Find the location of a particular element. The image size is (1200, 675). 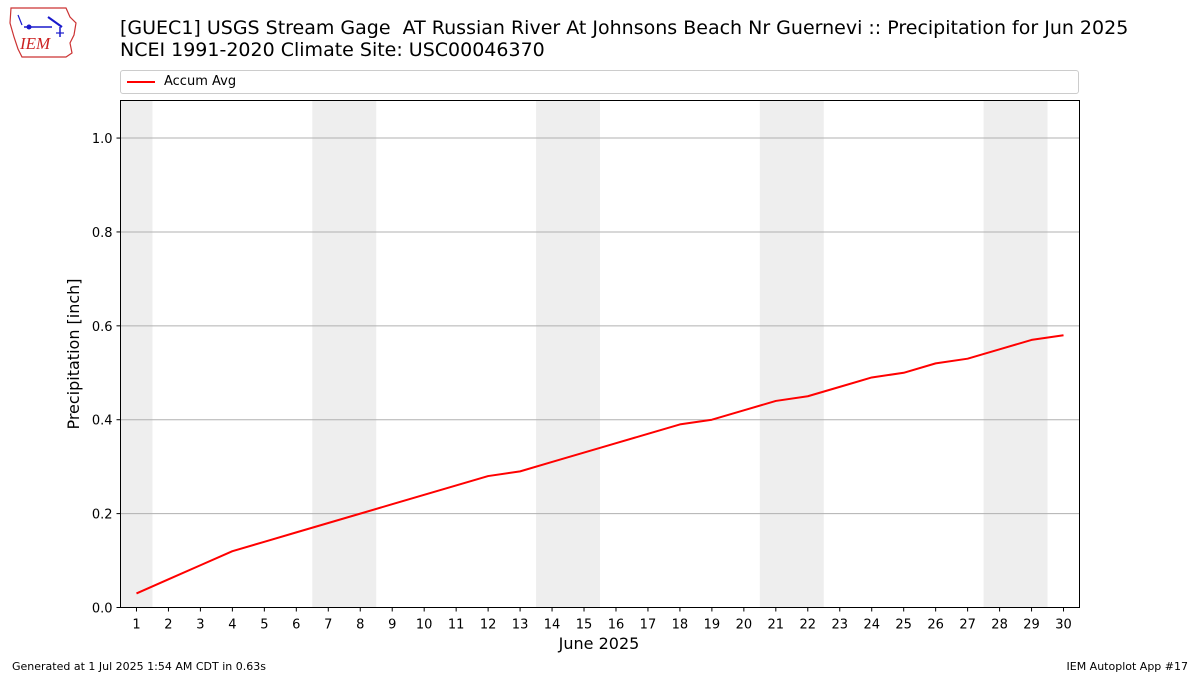

y-tick-label: 0.8 is located at coordinates (102, 233).